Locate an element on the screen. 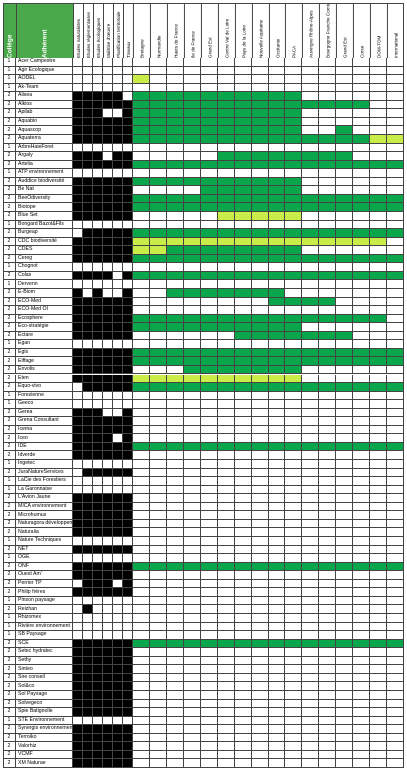 Image resolution: width=407 pixels, height=771 pixels. adherent-name: Chognot is located at coordinates (44, 267).